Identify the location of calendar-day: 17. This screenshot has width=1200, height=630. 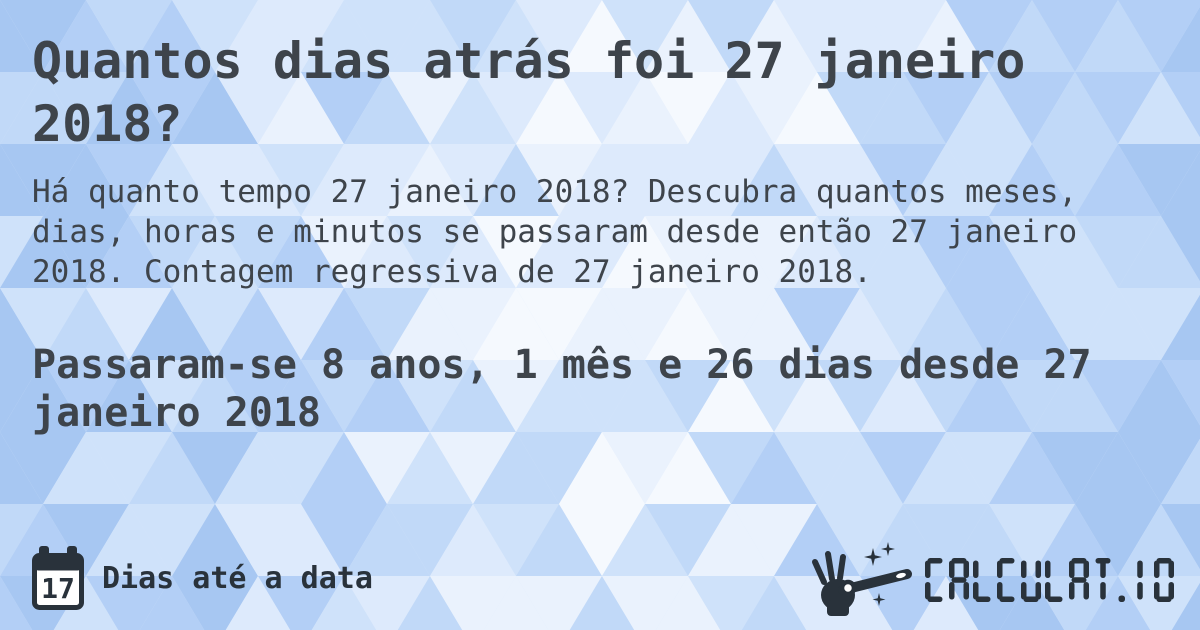
(58, 588).